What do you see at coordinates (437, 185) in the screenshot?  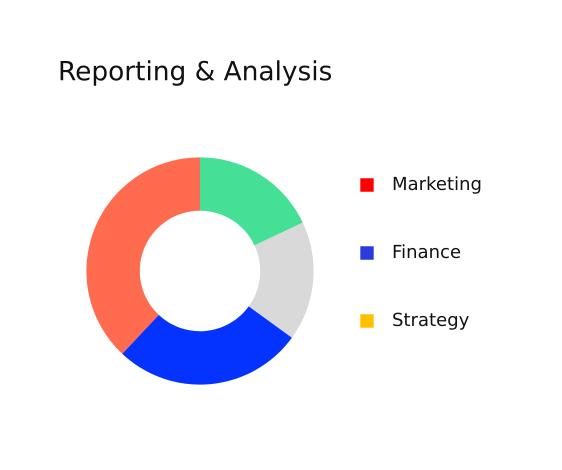 I see `legend-label: Marketing` at bounding box center [437, 185].